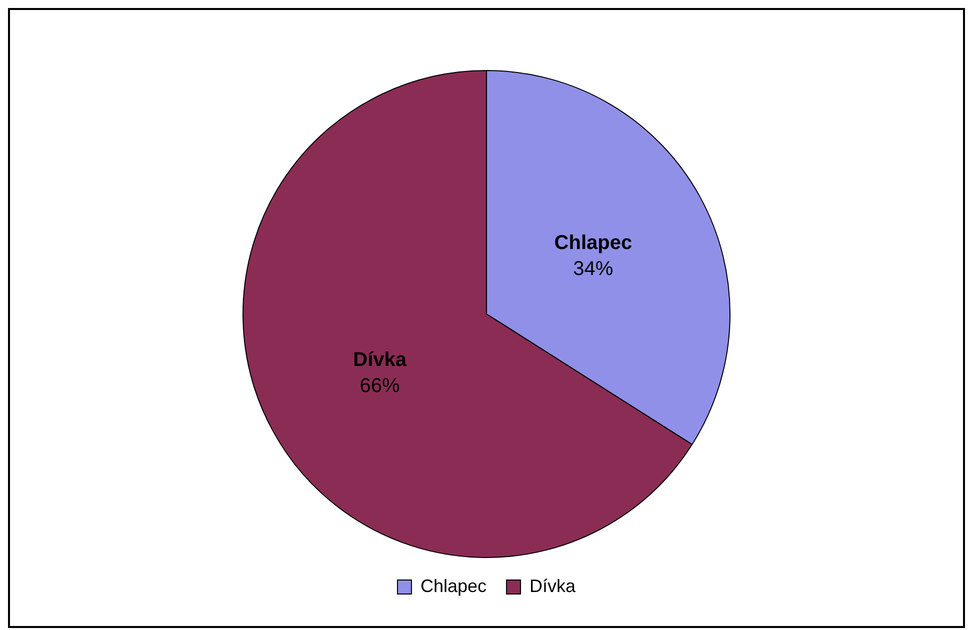 This screenshot has height=630, width=975. I want to click on slice-label: Dívka, so click(380, 360).